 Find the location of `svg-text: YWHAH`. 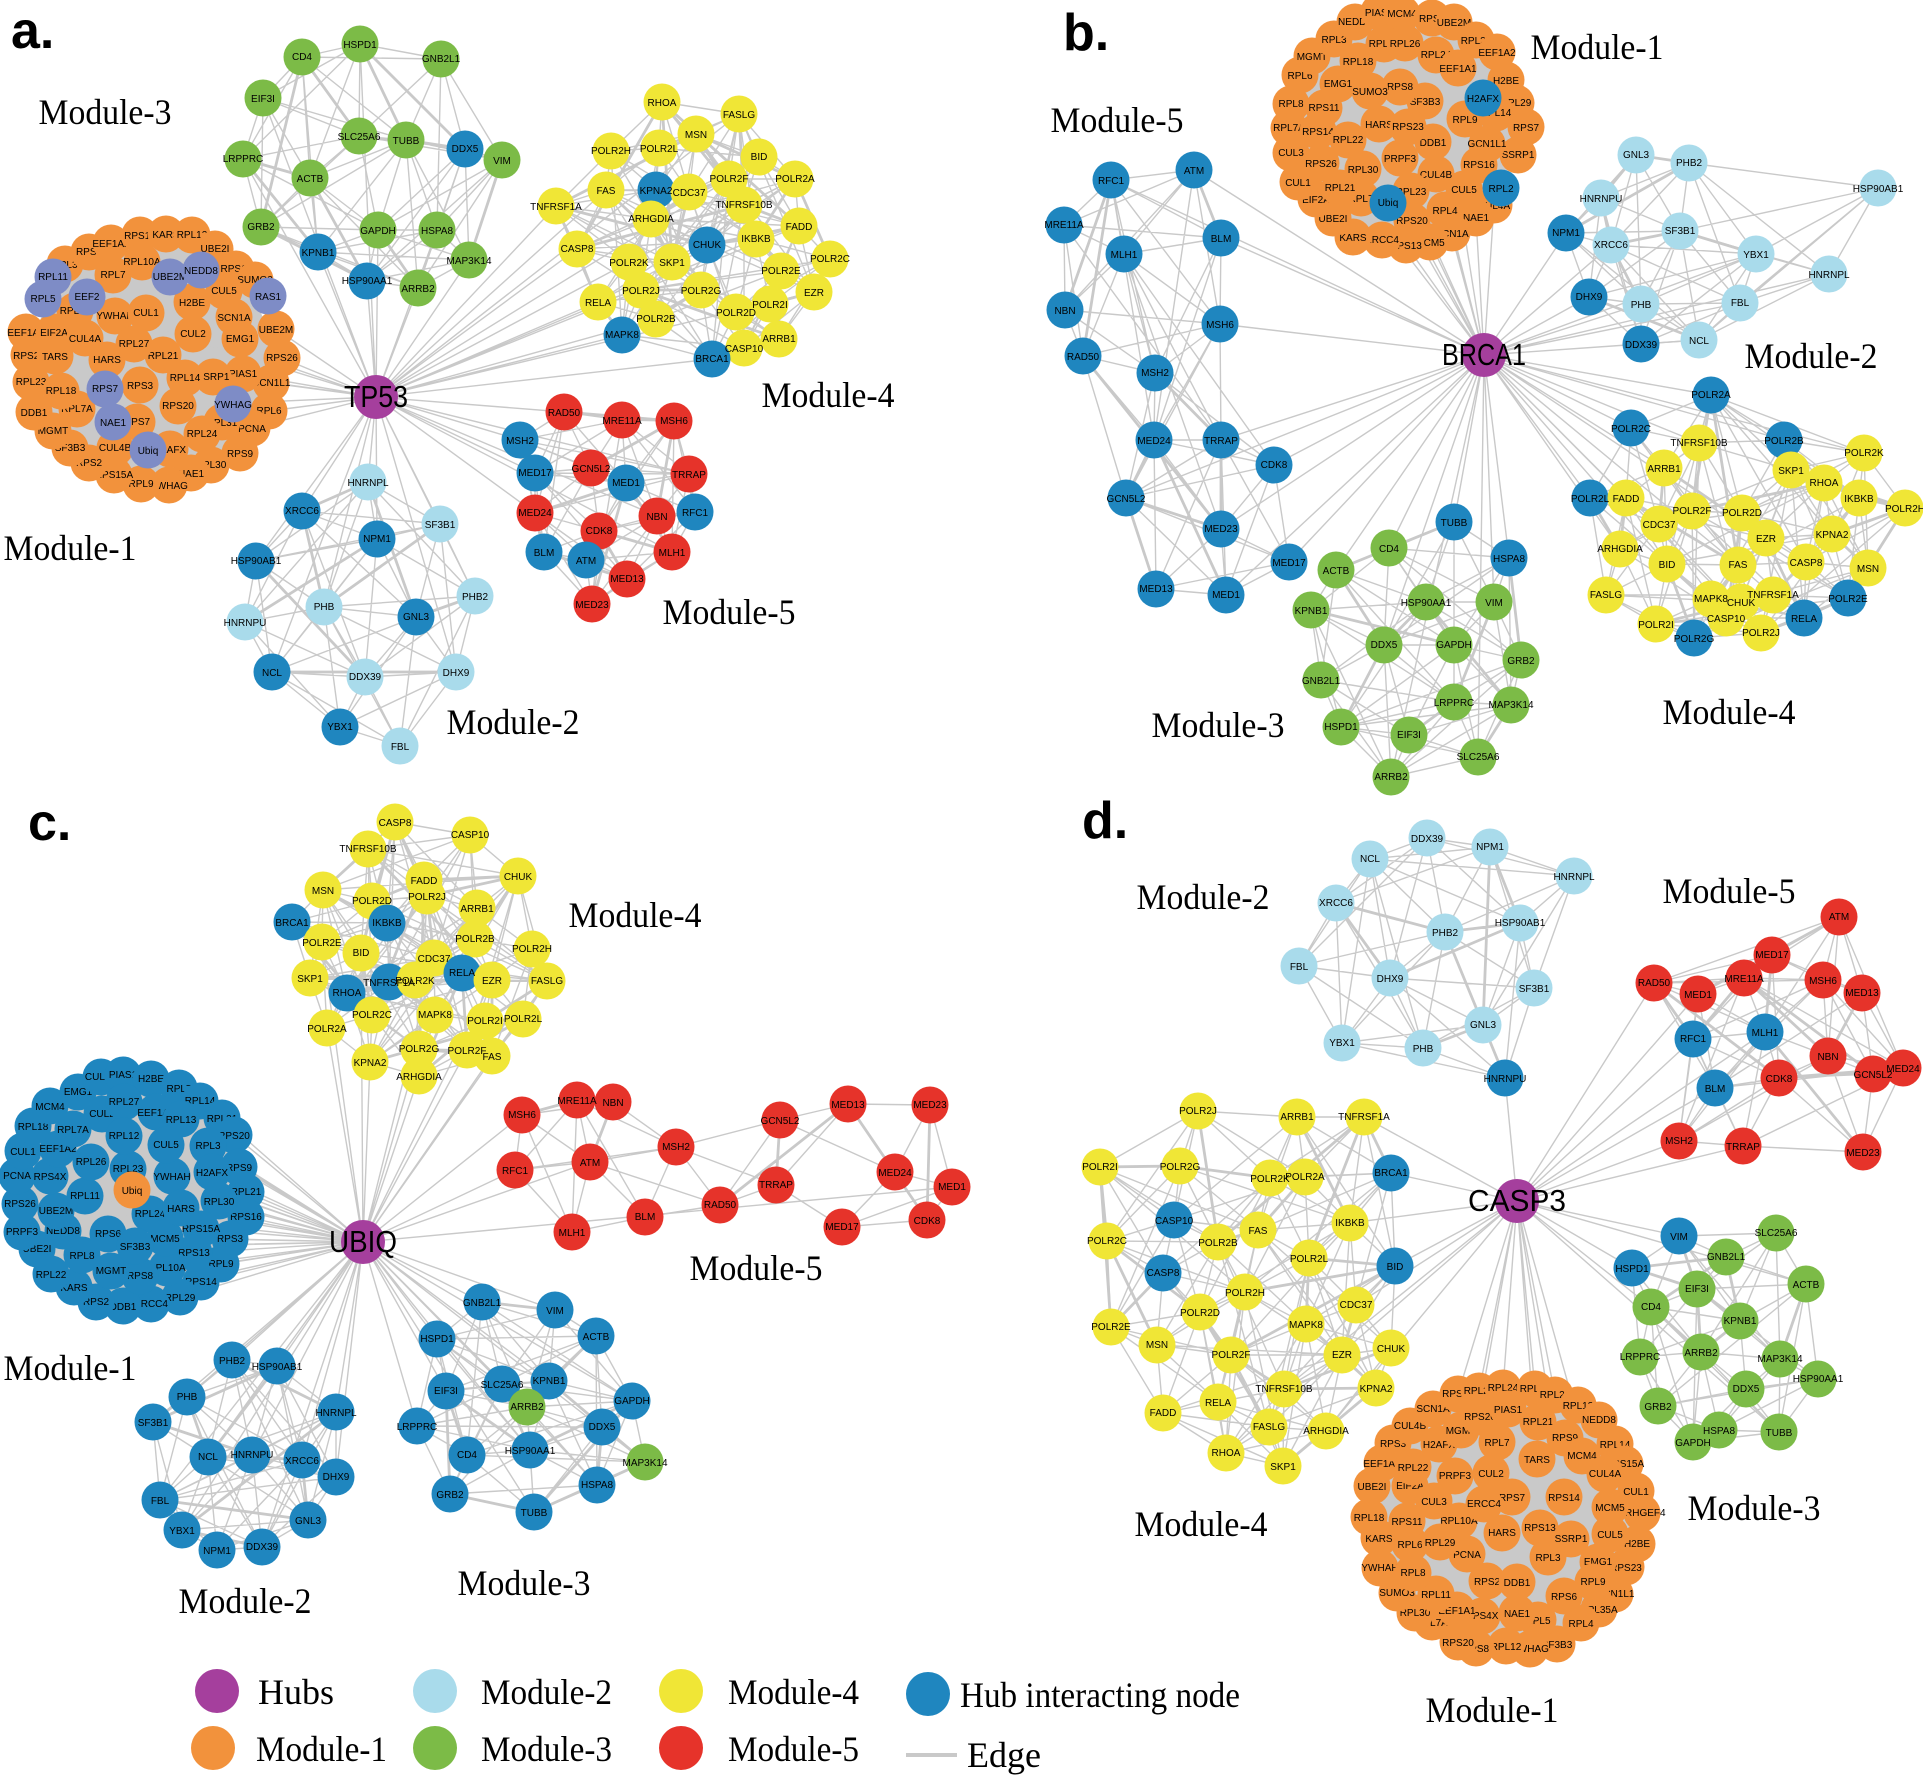

svg-text: YWHAH is located at coordinates (171, 1177).